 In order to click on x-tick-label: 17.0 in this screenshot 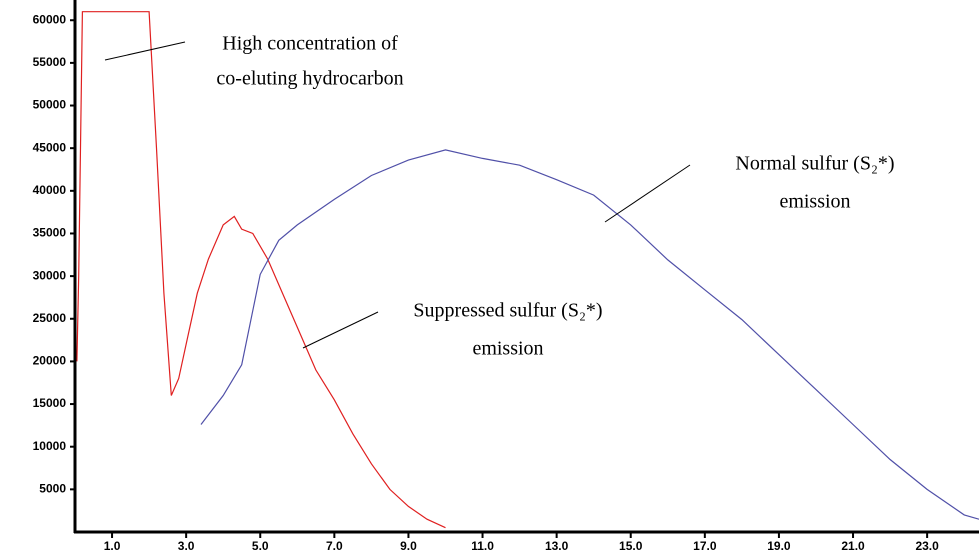, I will do `click(705, 546)`.